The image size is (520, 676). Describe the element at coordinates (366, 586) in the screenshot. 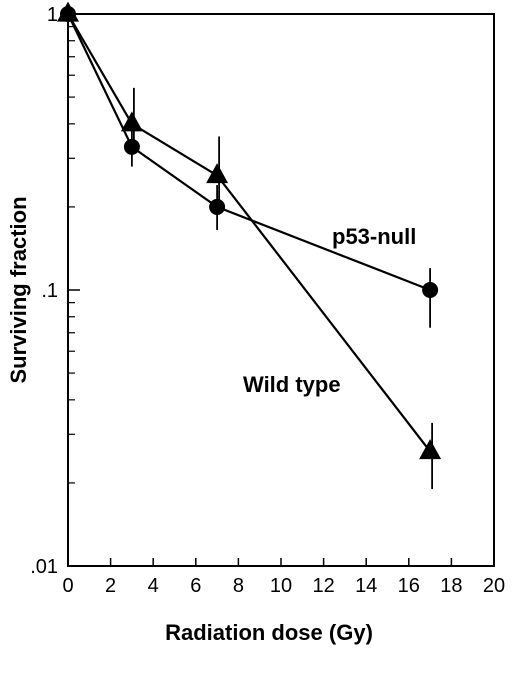

I see `x-tick-label: 14` at that location.